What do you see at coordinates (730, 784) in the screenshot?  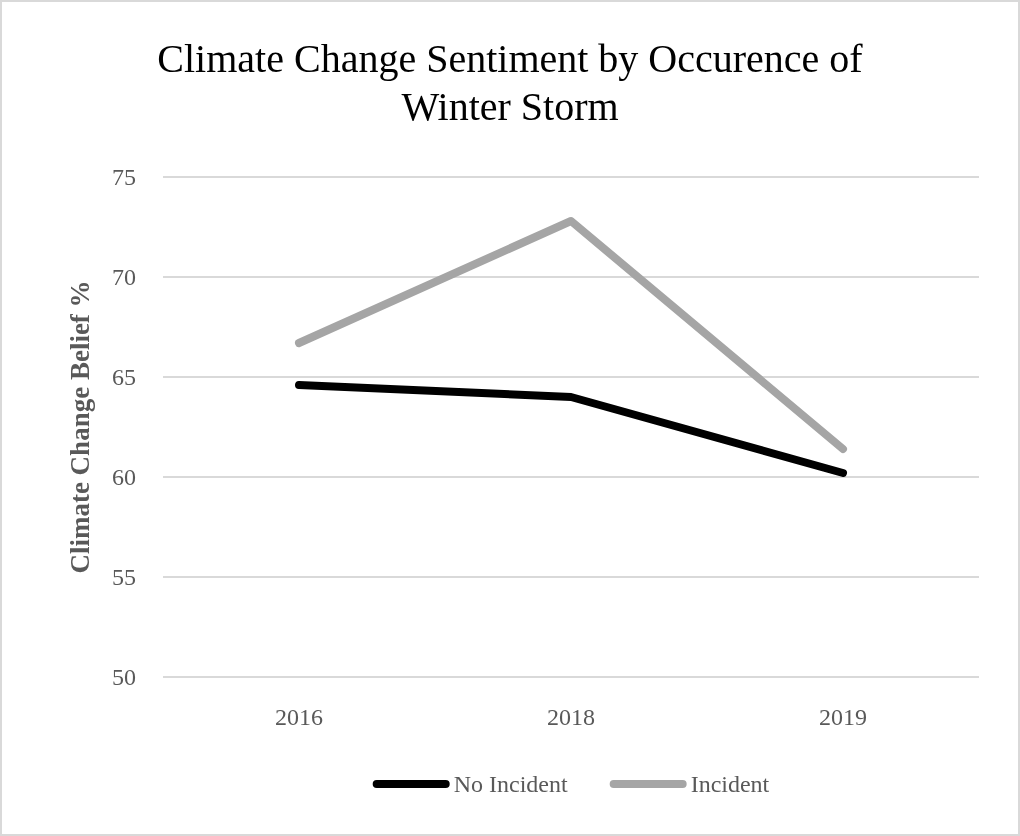 I see `legend-label: Incident` at bounding box center [730, 784].